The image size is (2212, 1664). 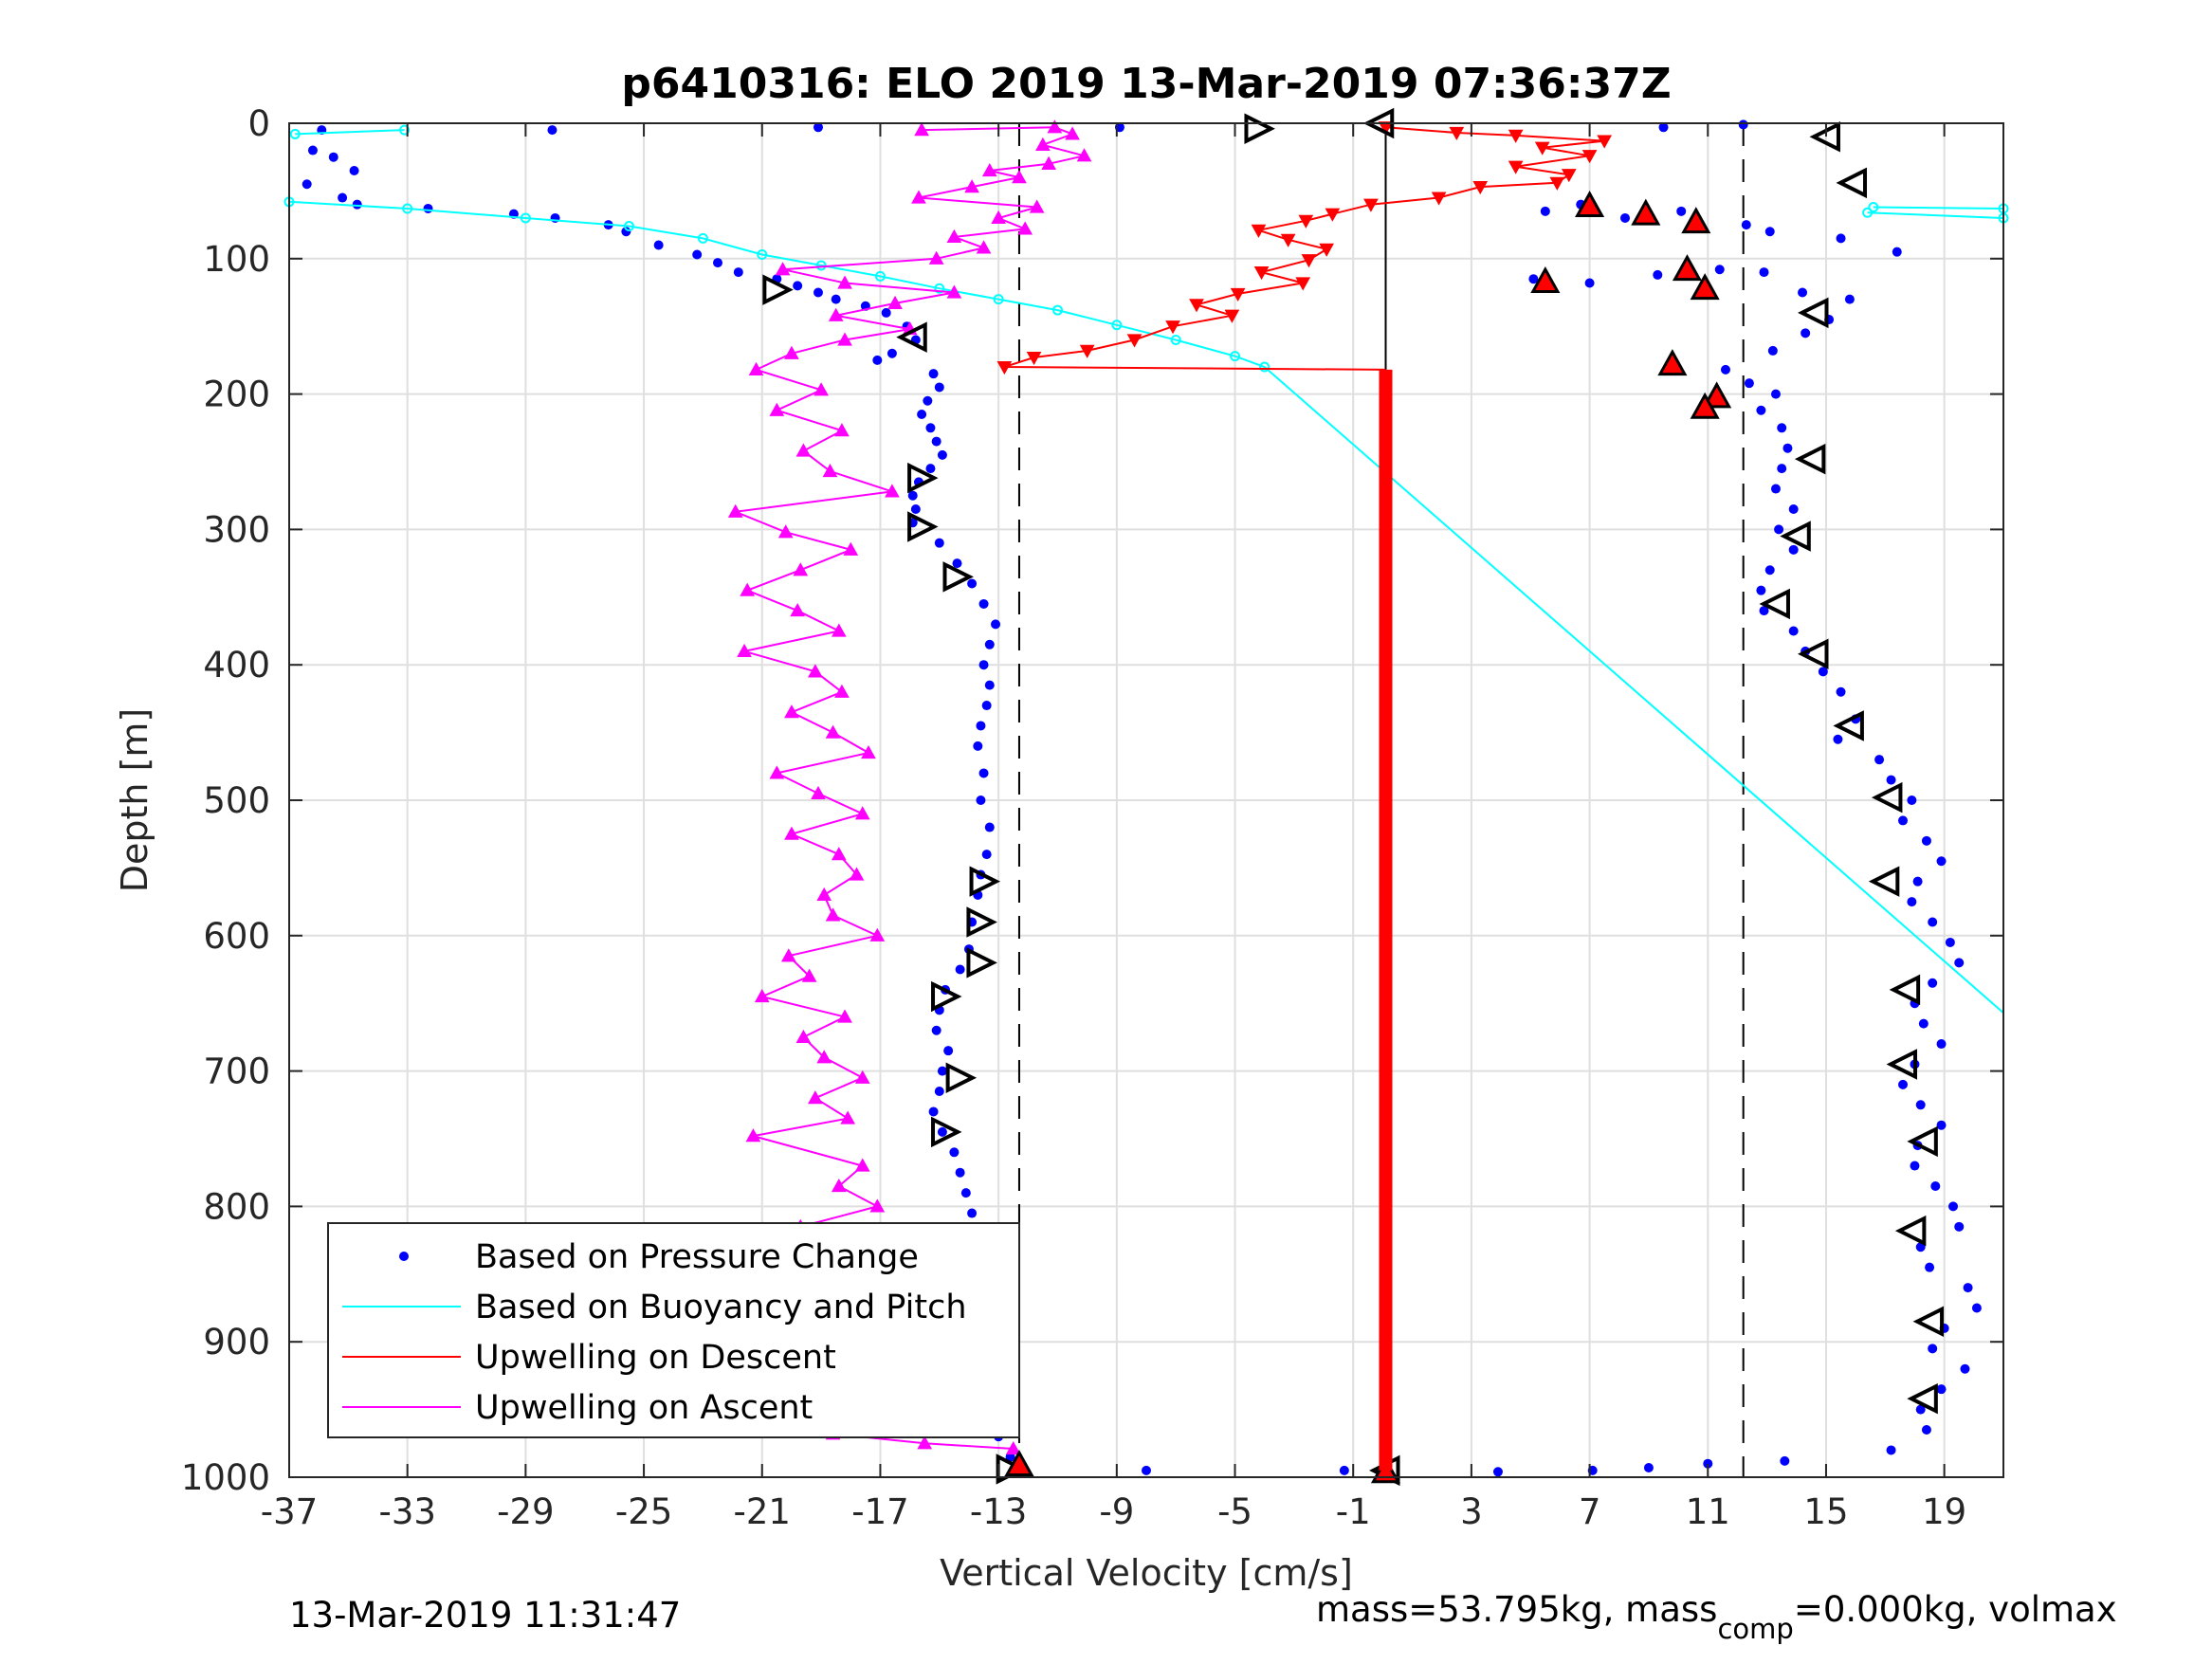 I want to click on y-tick-label: 300, so click(x=236, y=529).